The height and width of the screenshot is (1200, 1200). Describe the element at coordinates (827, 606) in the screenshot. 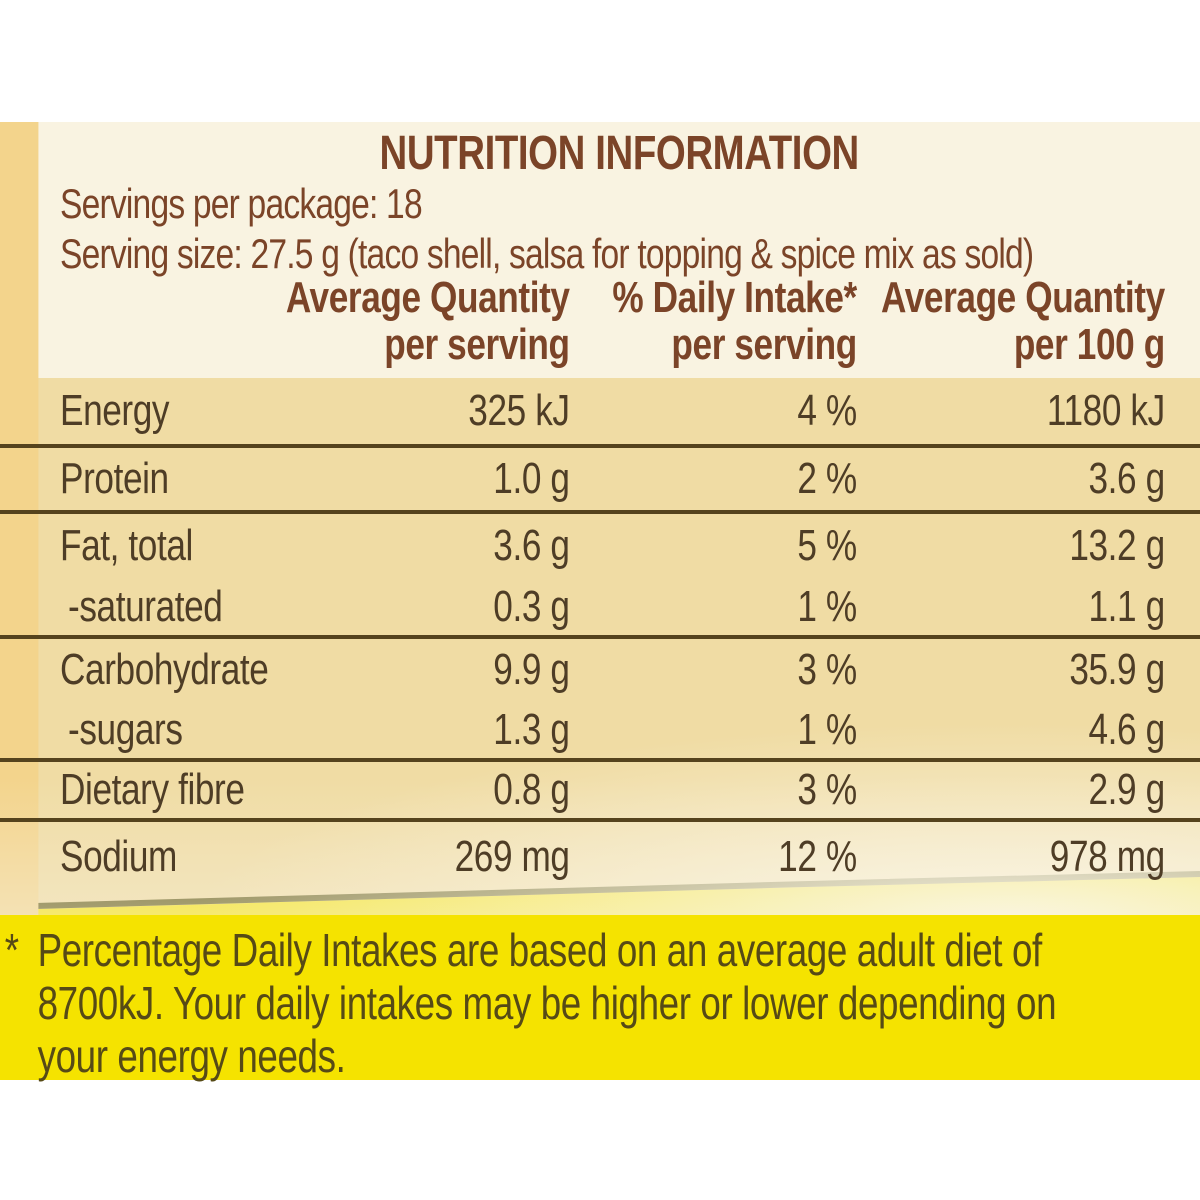

I see `value-daily-intake: 1 %` at that location.